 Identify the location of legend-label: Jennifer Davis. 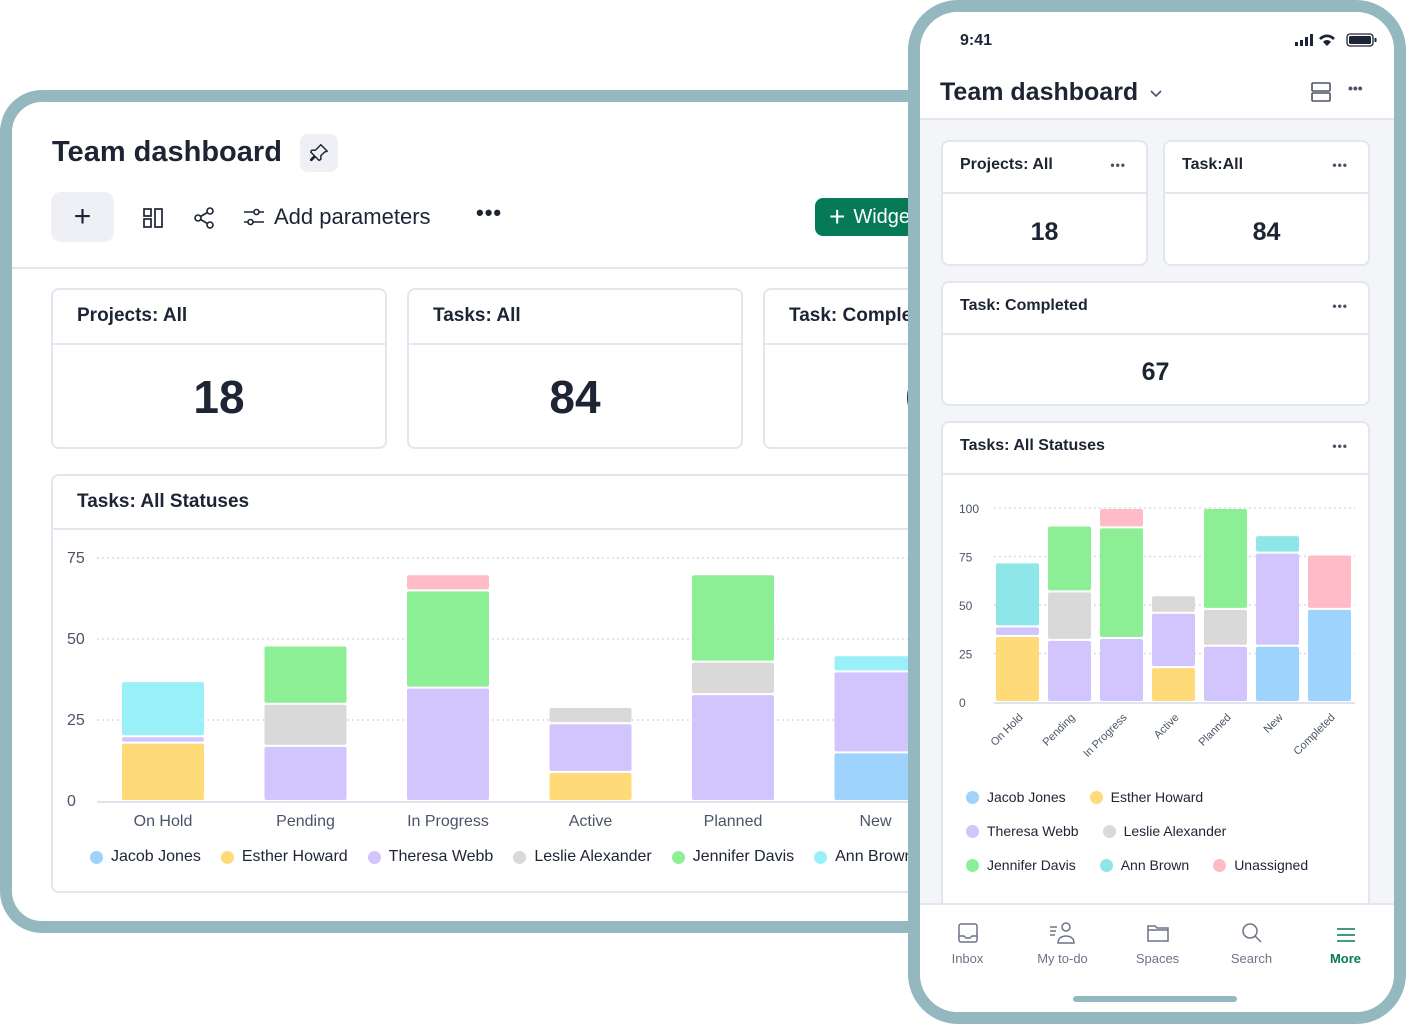
(1031, 865).